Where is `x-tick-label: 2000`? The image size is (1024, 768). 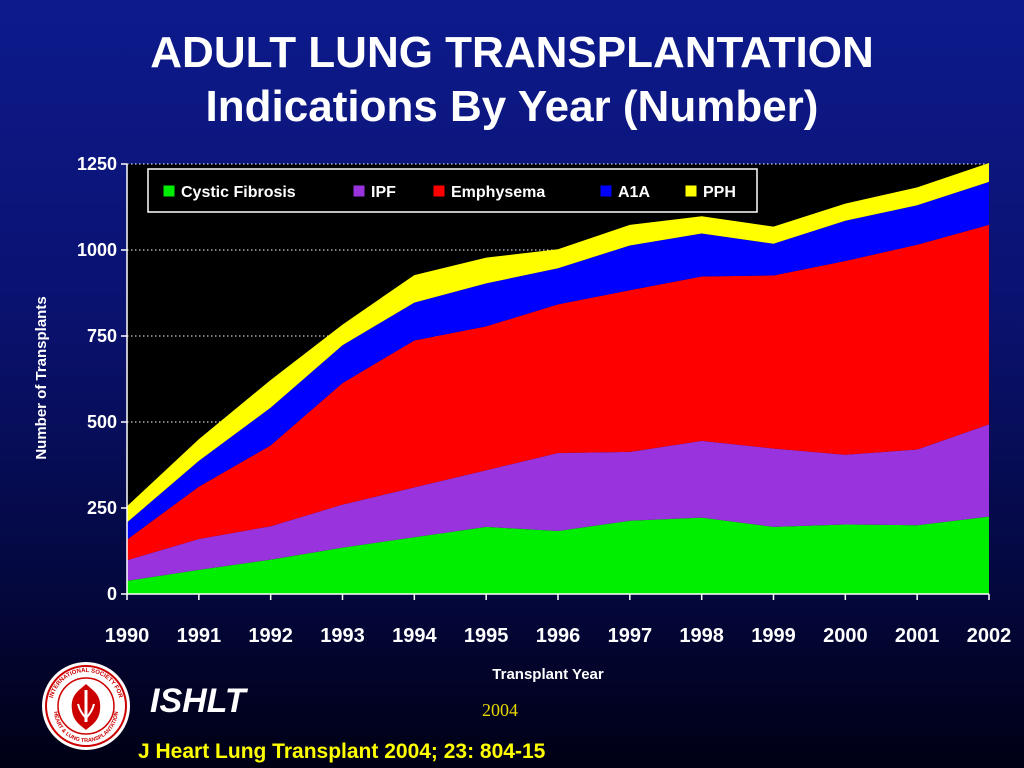
x-tick-label: 2000 is located at coordinates (845, 636).